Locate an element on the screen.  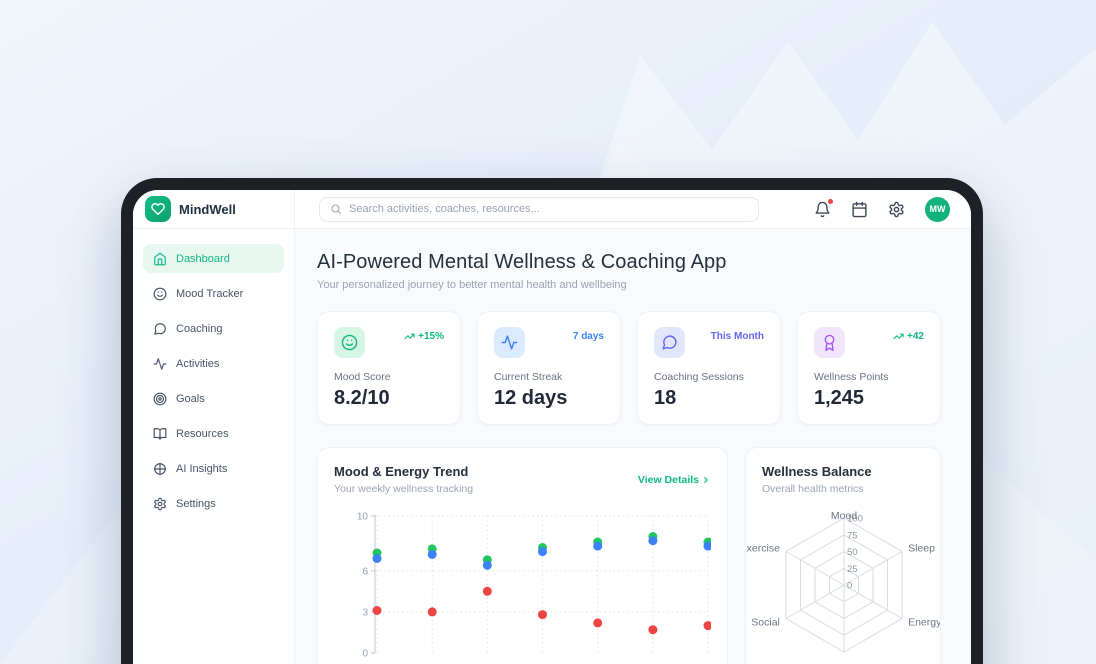
sidebar-item-activities: Activities is located at coordinates (213, 363).